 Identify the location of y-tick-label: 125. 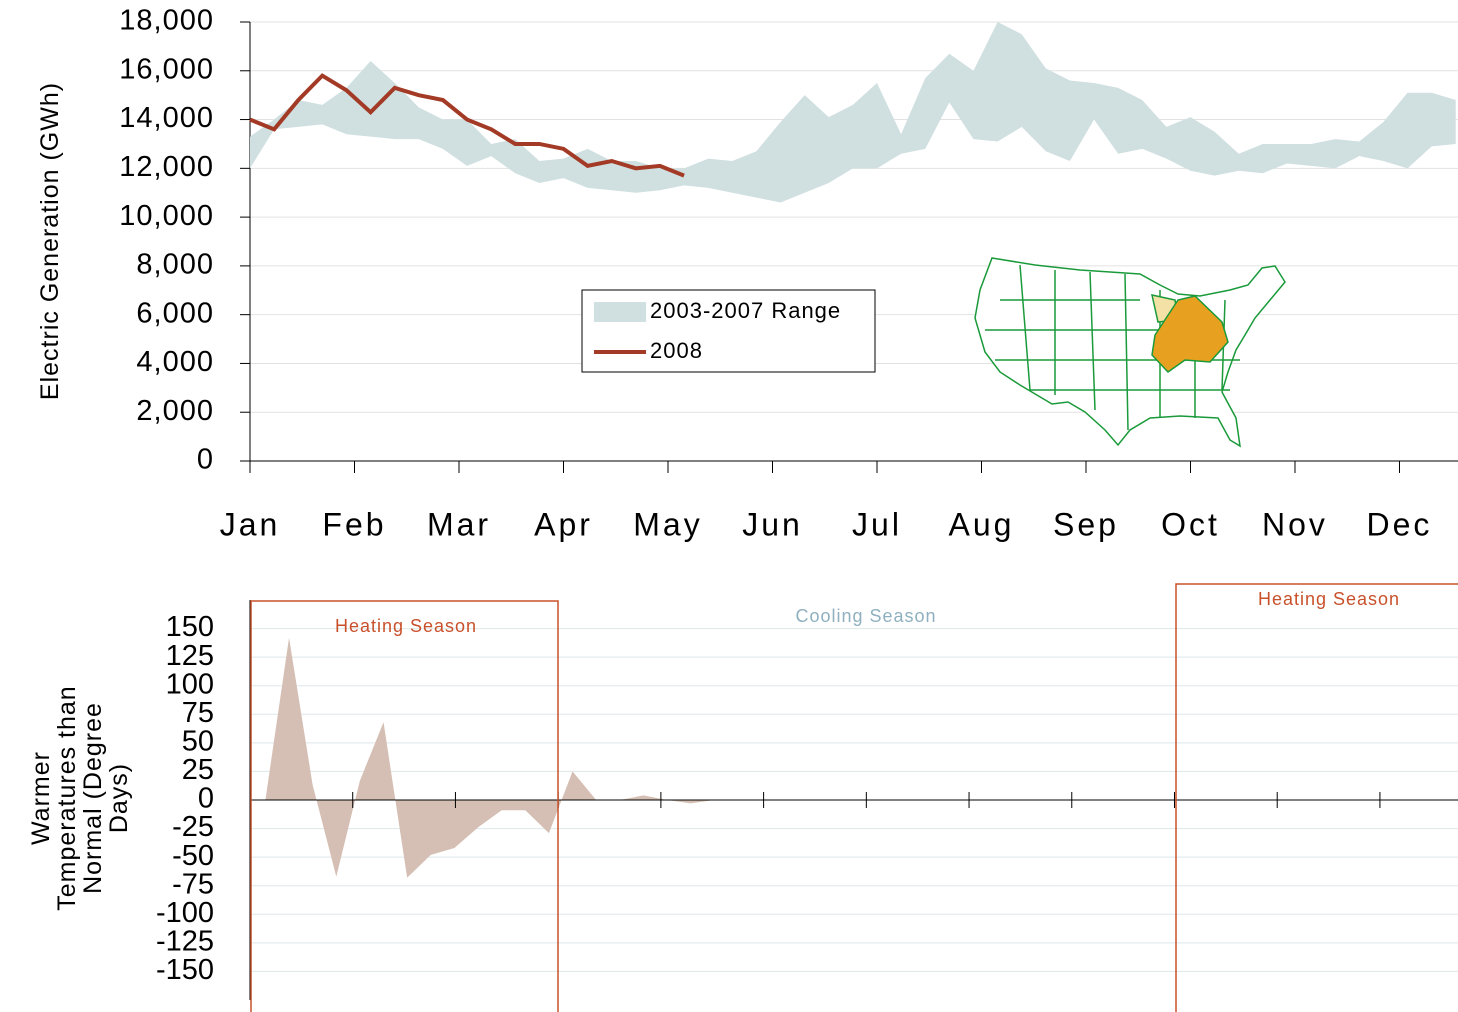
(190, 656).